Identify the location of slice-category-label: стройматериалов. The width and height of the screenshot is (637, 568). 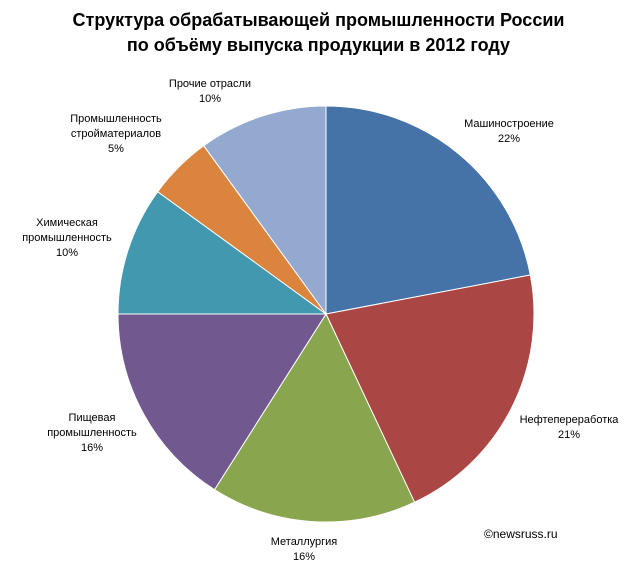
(116, 134).